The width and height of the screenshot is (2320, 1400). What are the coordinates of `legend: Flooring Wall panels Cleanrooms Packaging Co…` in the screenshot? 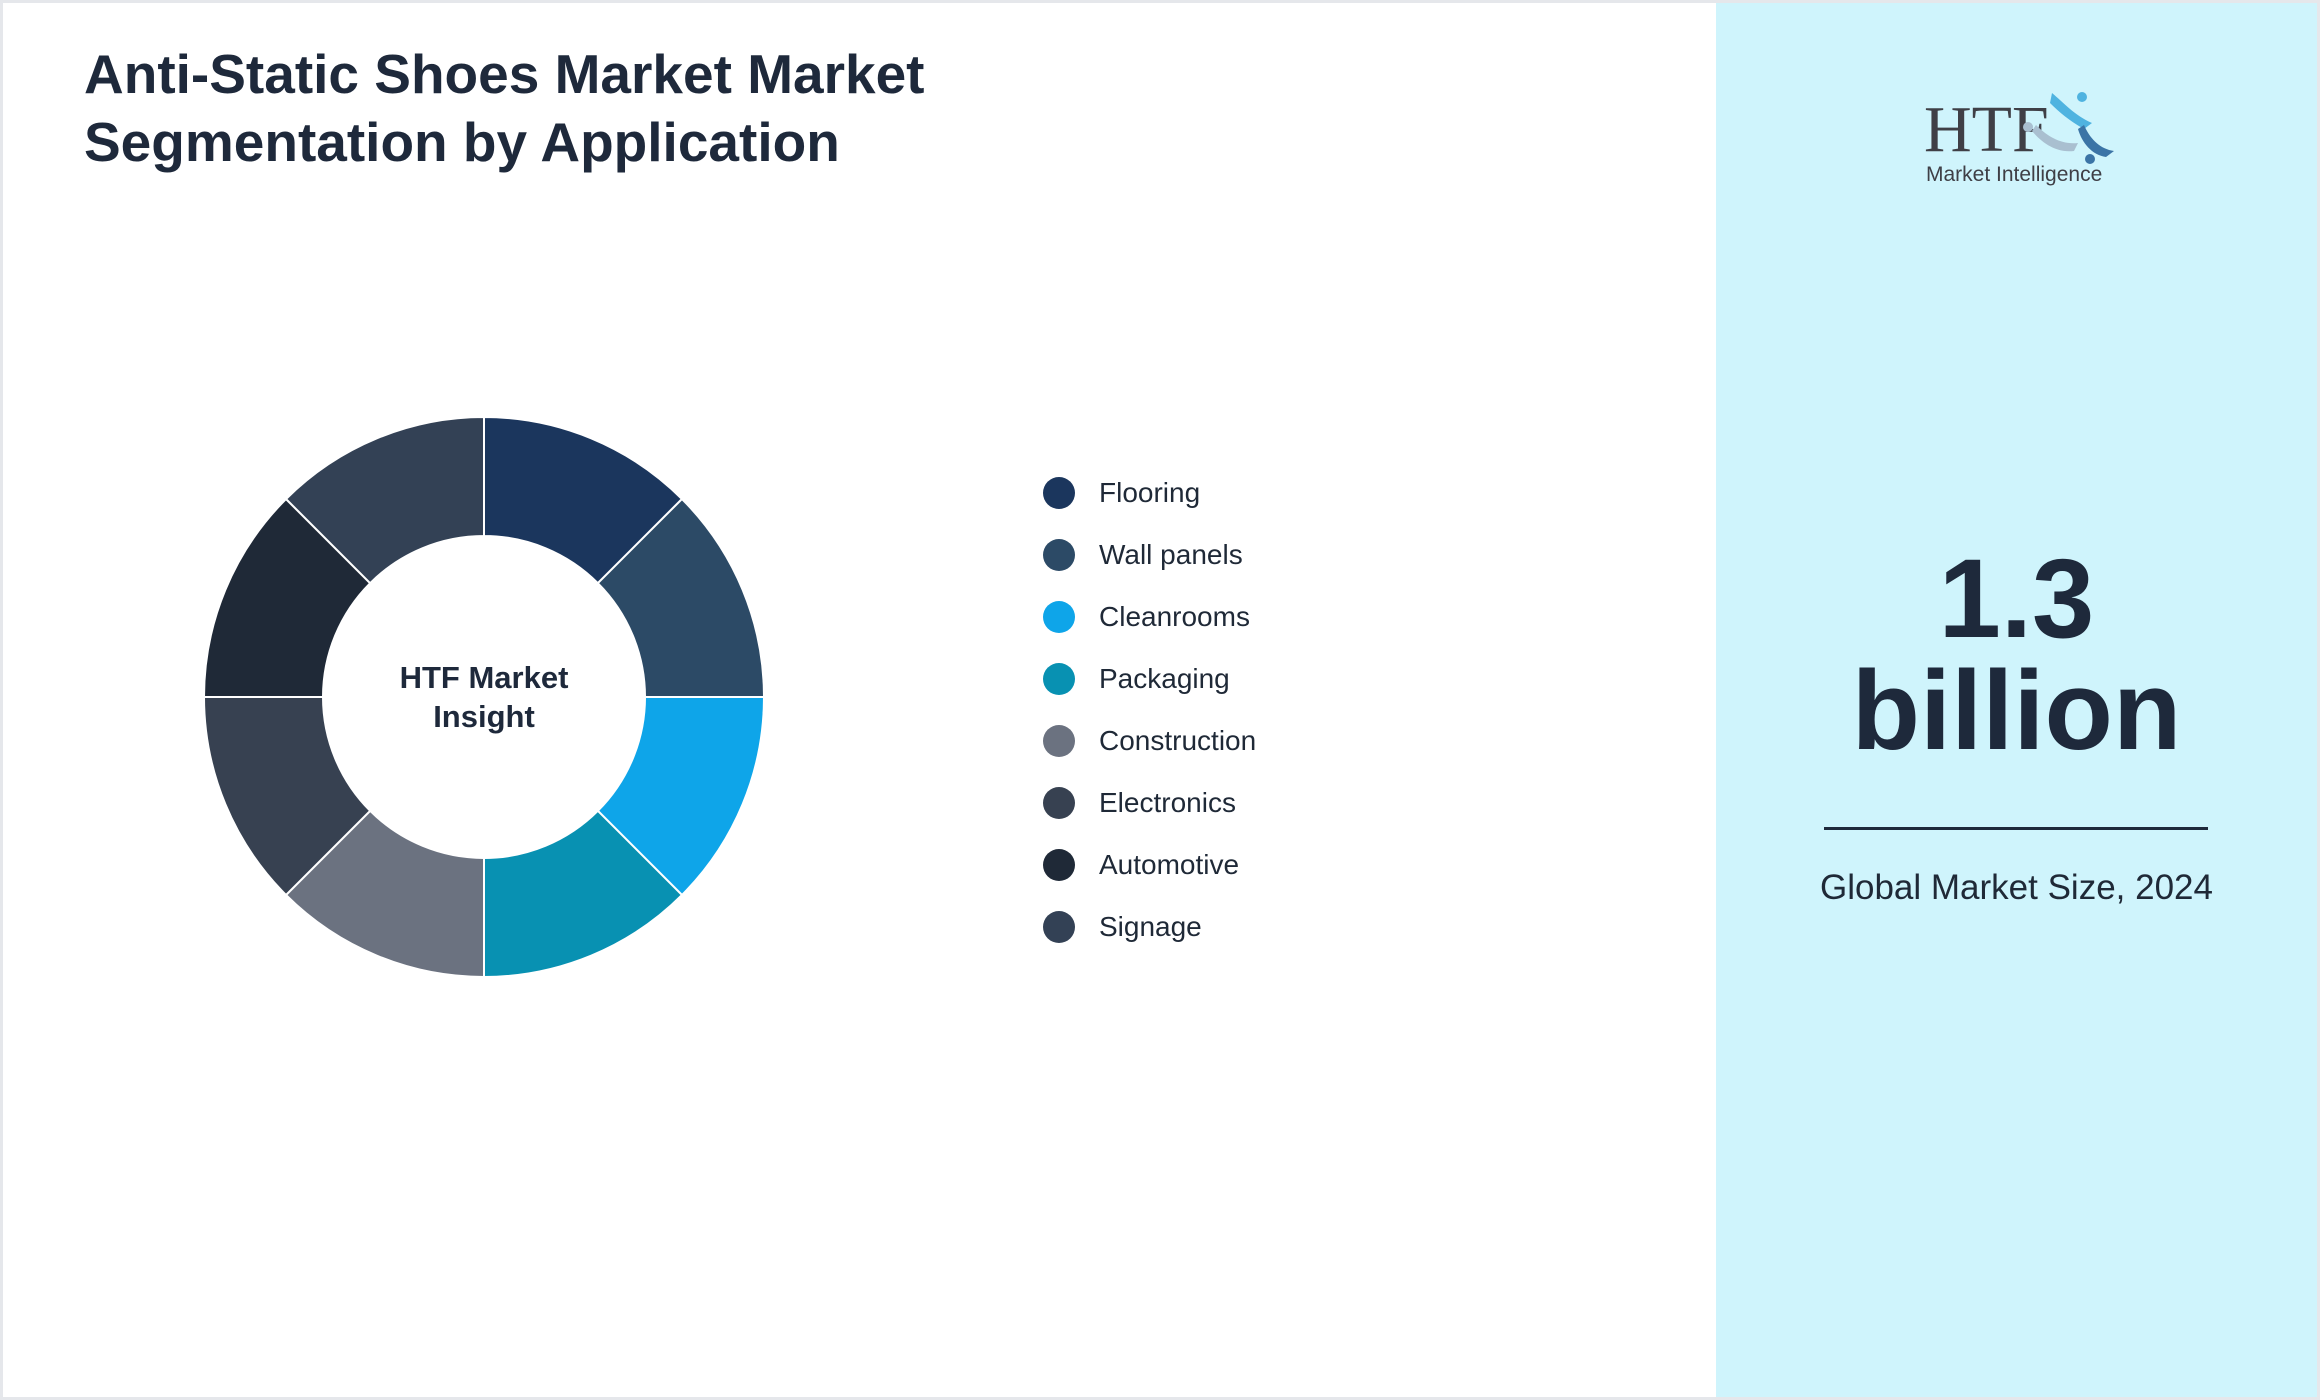 It's located at (1149, 710).